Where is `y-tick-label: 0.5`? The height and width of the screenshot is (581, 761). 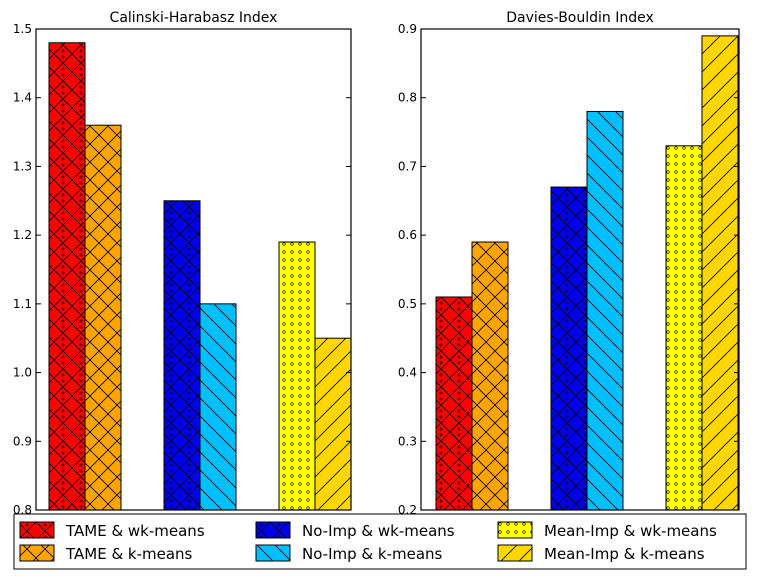 y-tick-label: 0.5 is located at coordinates (407, 304).